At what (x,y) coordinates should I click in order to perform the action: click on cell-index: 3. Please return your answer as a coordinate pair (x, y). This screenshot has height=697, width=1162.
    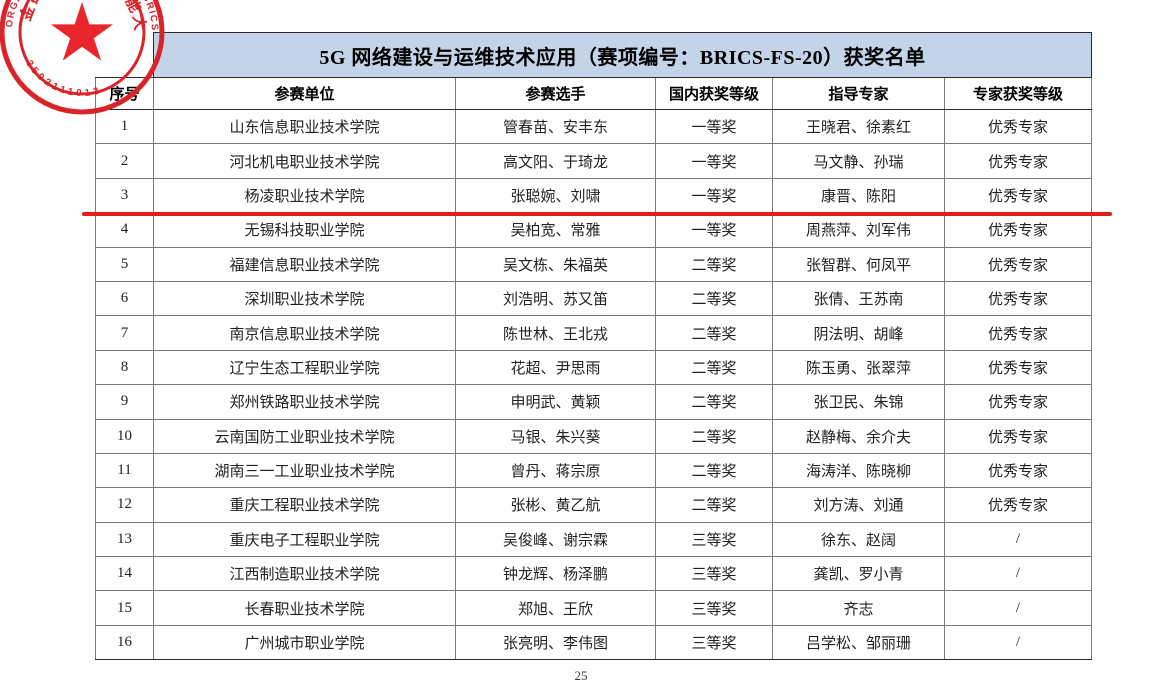
    Looking at the image, I should click on (124, 195).